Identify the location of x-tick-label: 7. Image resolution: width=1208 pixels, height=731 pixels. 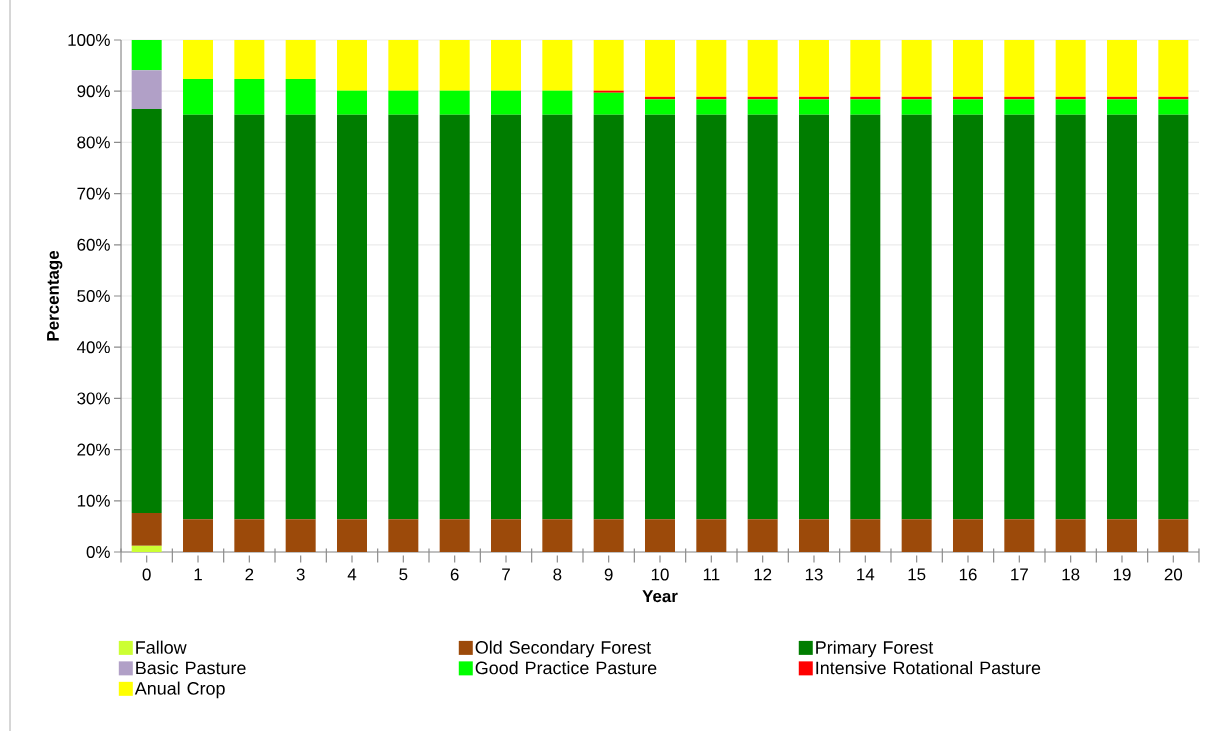
(506, 574).